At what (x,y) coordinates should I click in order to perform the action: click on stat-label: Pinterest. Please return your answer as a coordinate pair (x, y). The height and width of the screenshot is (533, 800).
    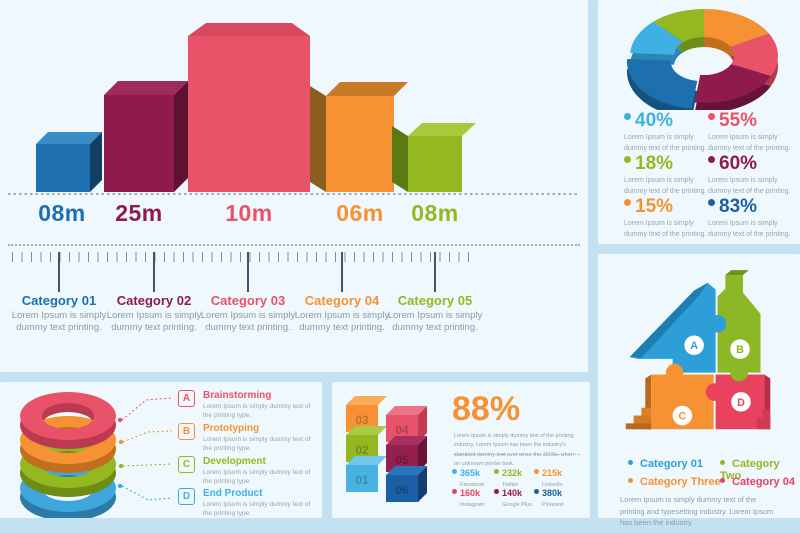
    Looking at the image, I should click on (553, 505).